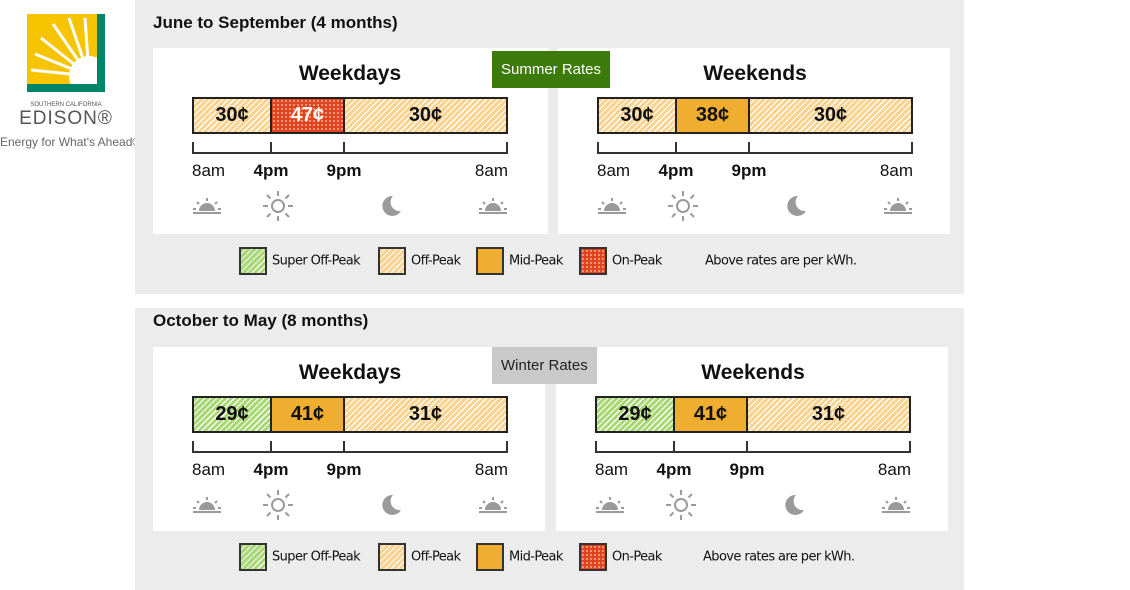  Describe the element at coordinates (71, 142) in the screenshot. I see `logo-tagline: Energy for What's Ahead®` at that location.